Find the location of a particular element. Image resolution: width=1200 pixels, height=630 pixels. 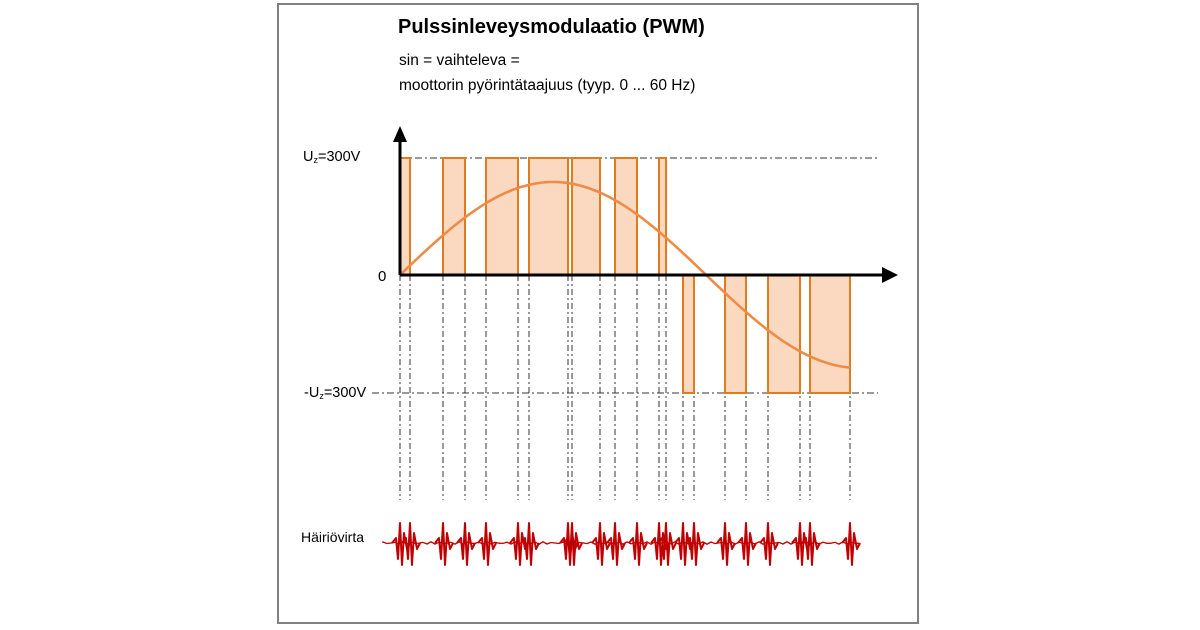

pwm-pulses is located at coordinates (625, 275).